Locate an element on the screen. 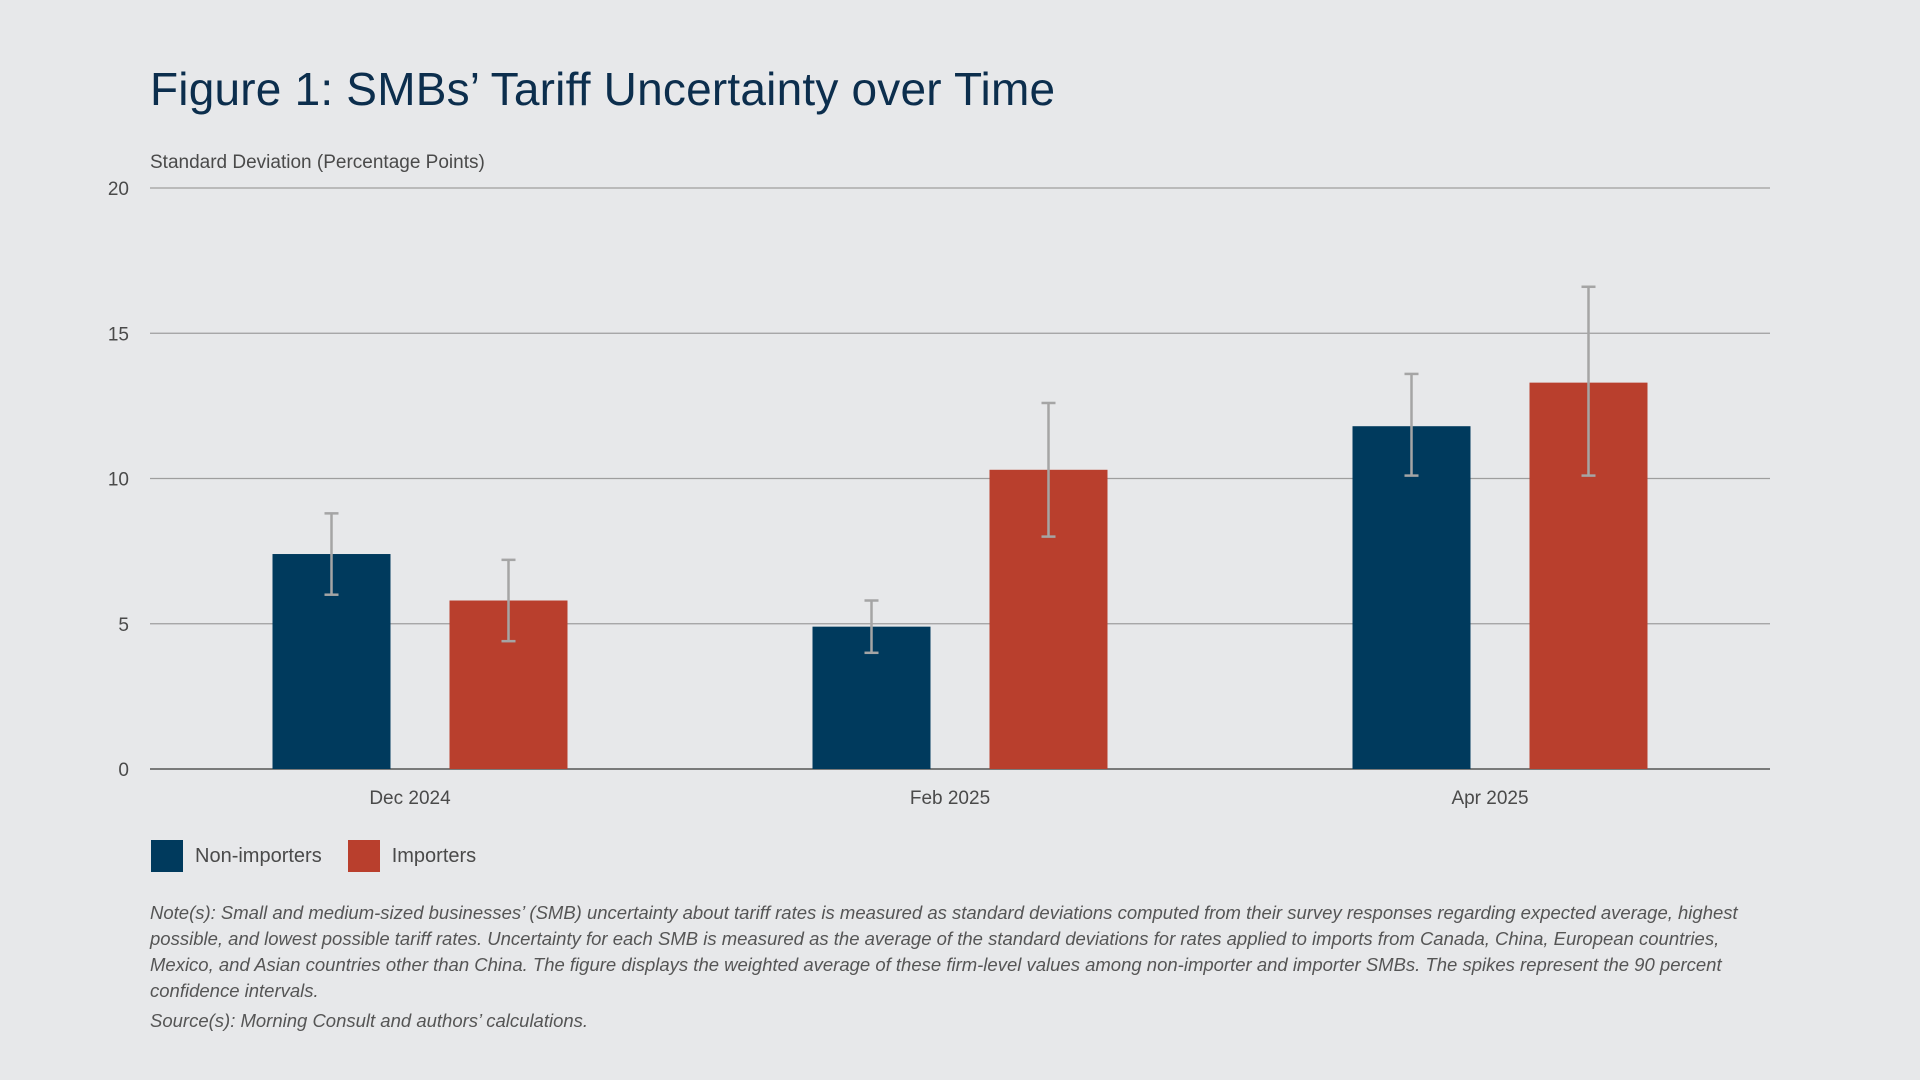 This screenshot has width=1920, height=1080. y-tick-labels: 0 5 10 15 20 is located at coordinates (118, 480).